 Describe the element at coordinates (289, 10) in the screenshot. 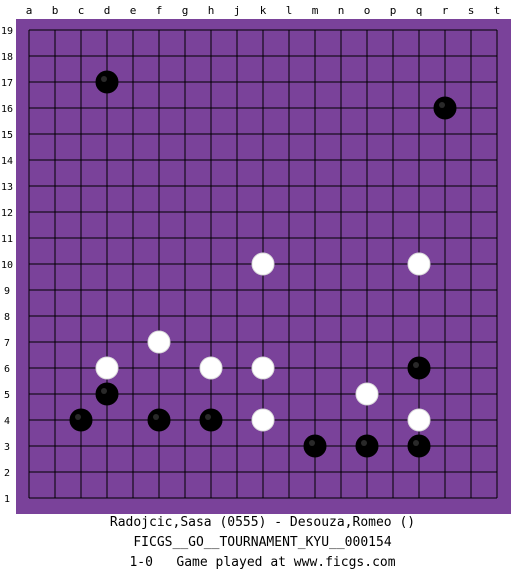

I see `column-label-l: l` at that location.